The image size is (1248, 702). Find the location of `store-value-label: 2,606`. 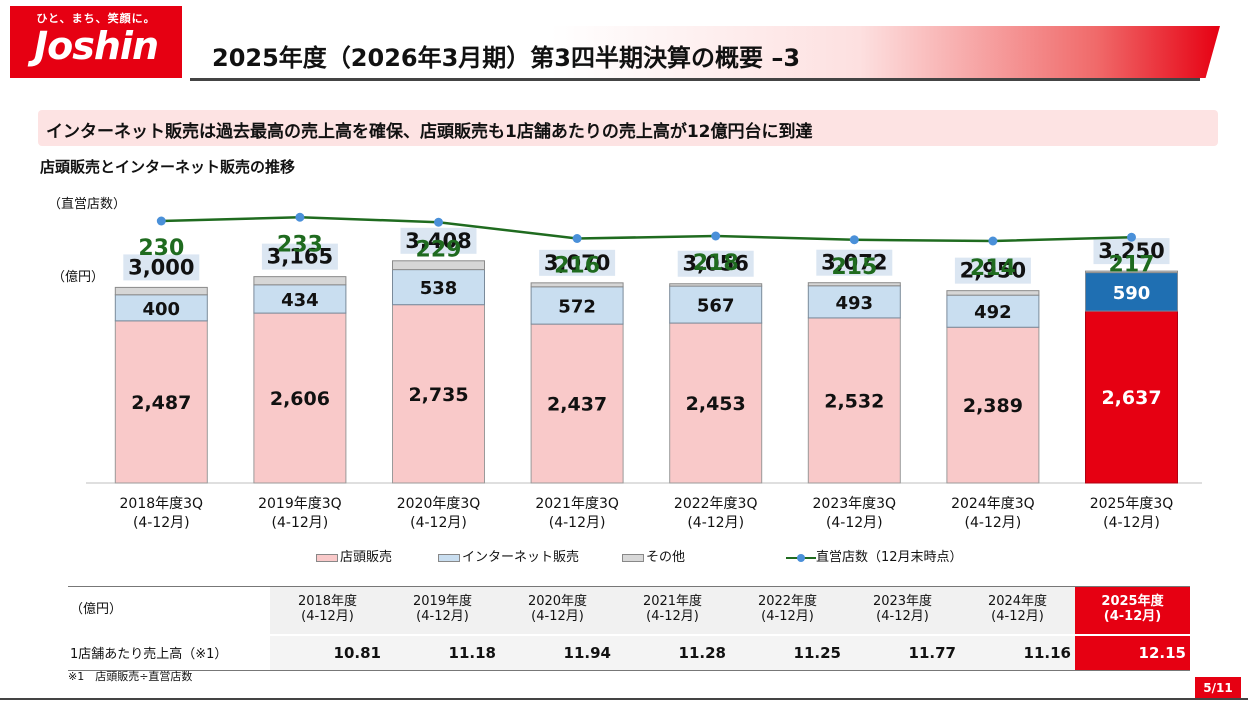

store-value-label: 2,606 is located at coordinates (300, 399).